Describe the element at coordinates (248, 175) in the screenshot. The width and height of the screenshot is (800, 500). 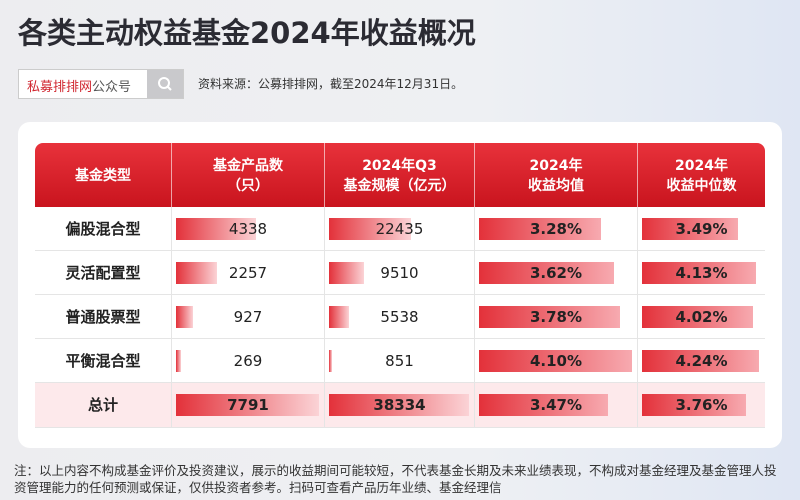
I see `header-cell: 基金产品数 （只）` at that location.